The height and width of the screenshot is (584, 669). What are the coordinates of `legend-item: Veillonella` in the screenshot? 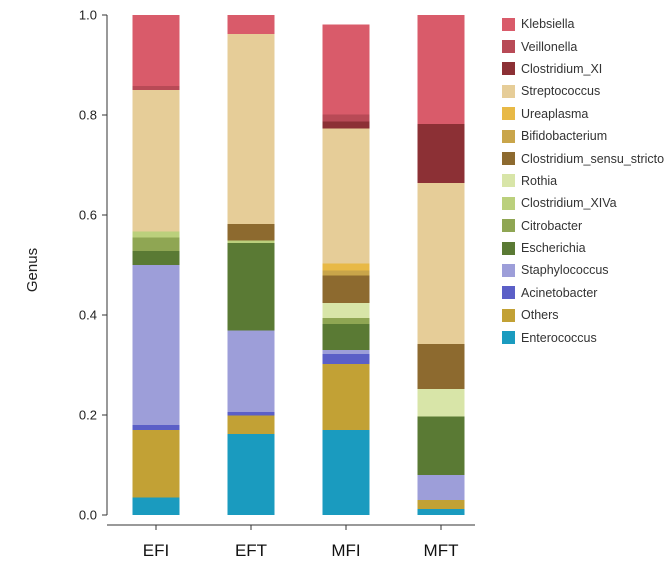 It's located at (584, 46).